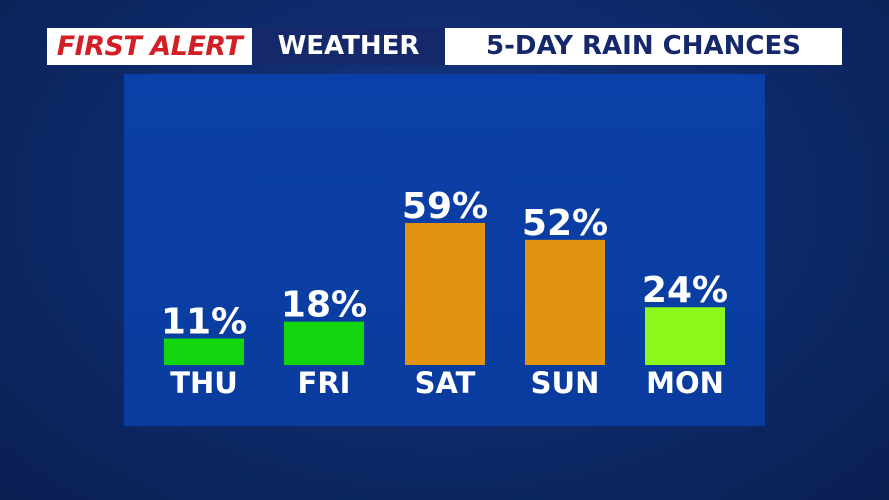  Describe the element at coordinates (445, 294) in the screenshot. I see `bar-sat` at that location.